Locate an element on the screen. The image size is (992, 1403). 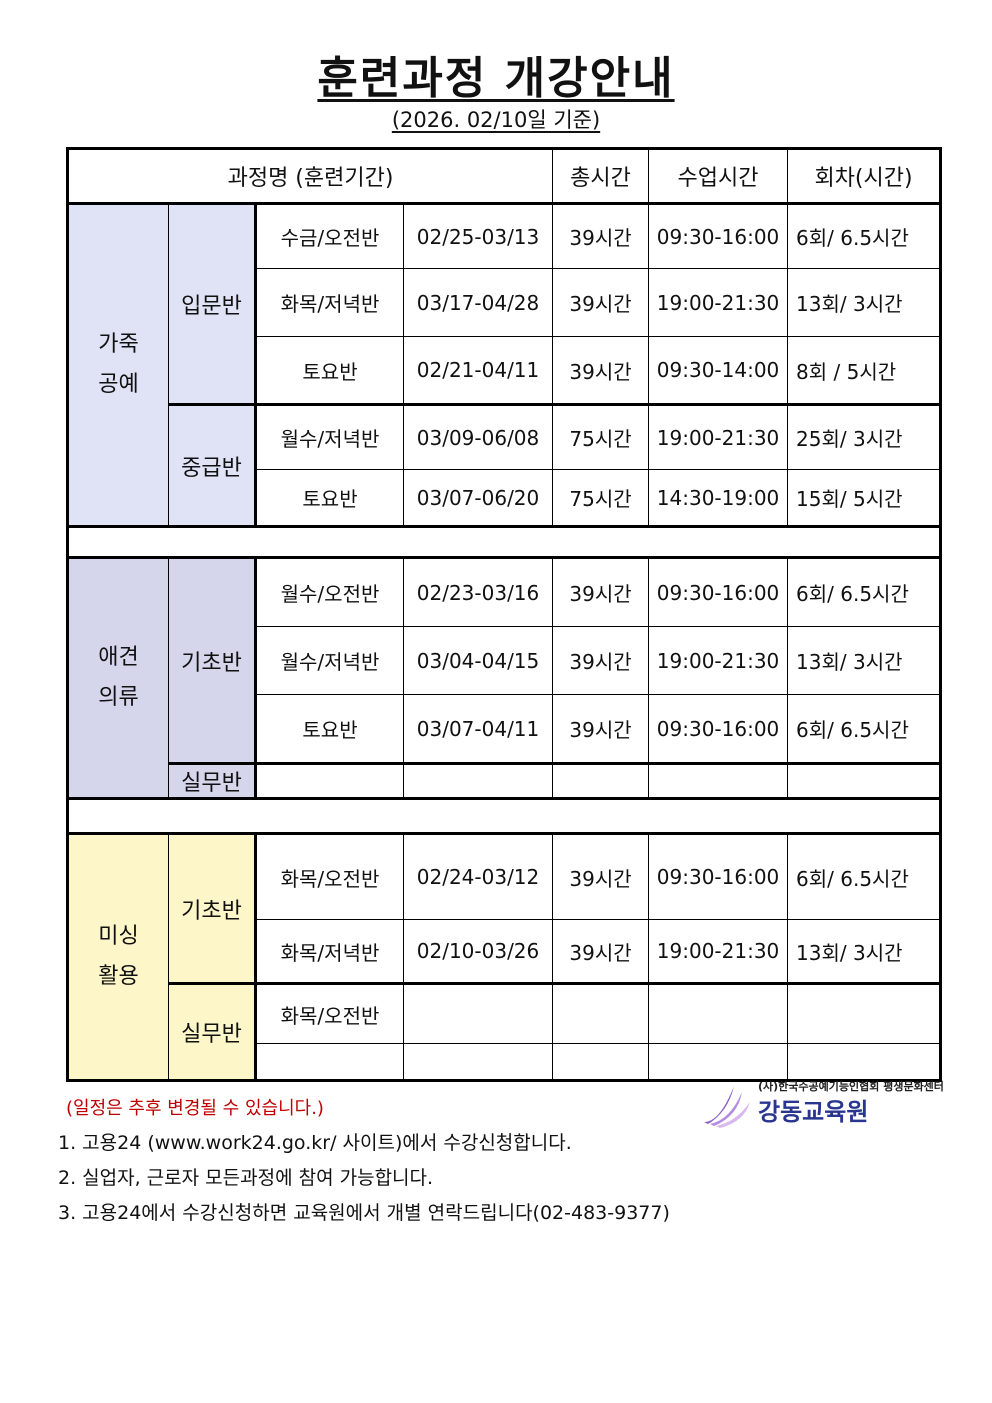
table-row: 화목/저녁반 02/10-03/26 39시간 19:00-21:30 13회/ 3시간 is located at coordinates (505, 951).